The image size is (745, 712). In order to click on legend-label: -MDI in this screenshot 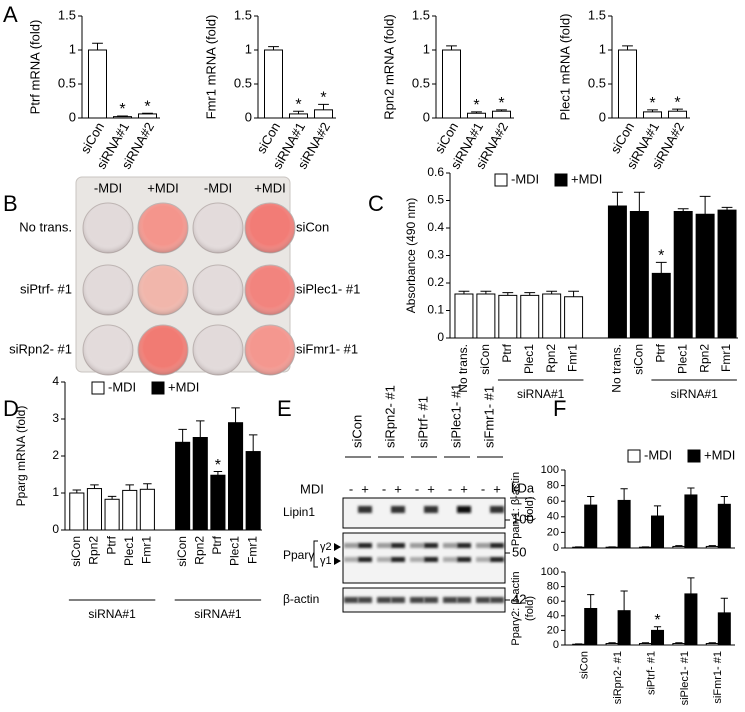, I will do `click(658, 454)`.